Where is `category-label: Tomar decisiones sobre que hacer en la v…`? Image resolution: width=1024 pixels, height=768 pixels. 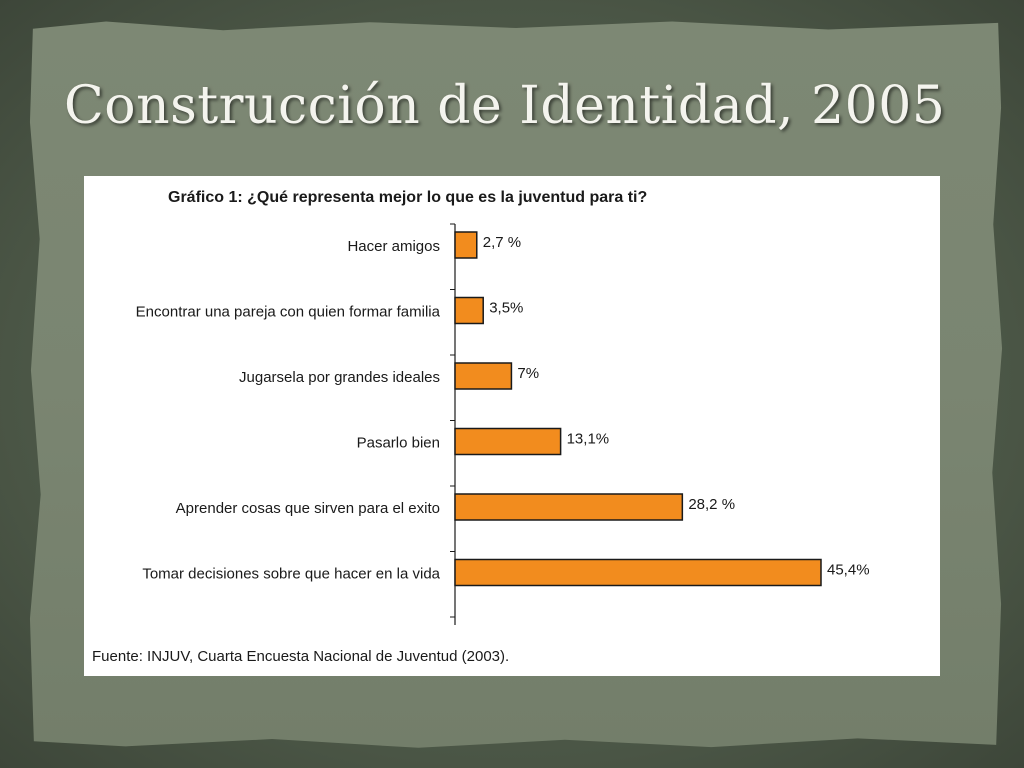
category-label: Tomar decisiones sobre que hacer en la v… is located at coordinates (291, 574).